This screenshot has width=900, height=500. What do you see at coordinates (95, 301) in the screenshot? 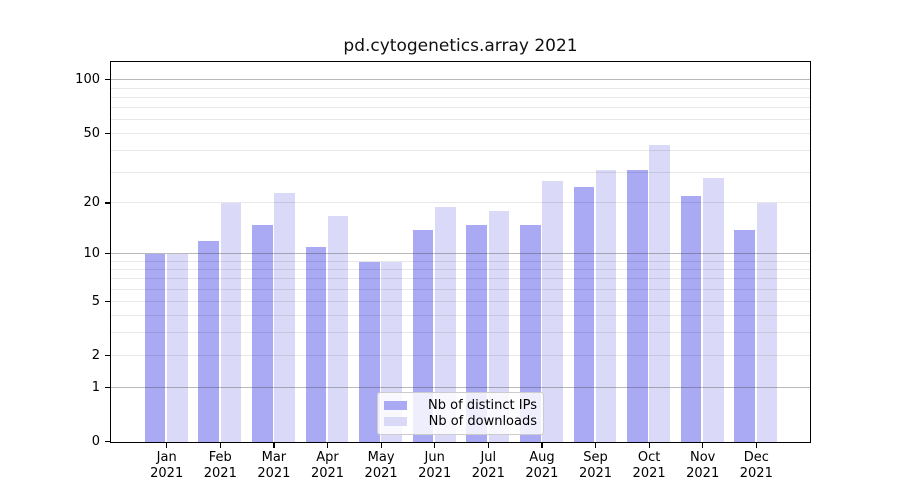
I see `y-tick-label: 5` at bounding box center [95, 301].